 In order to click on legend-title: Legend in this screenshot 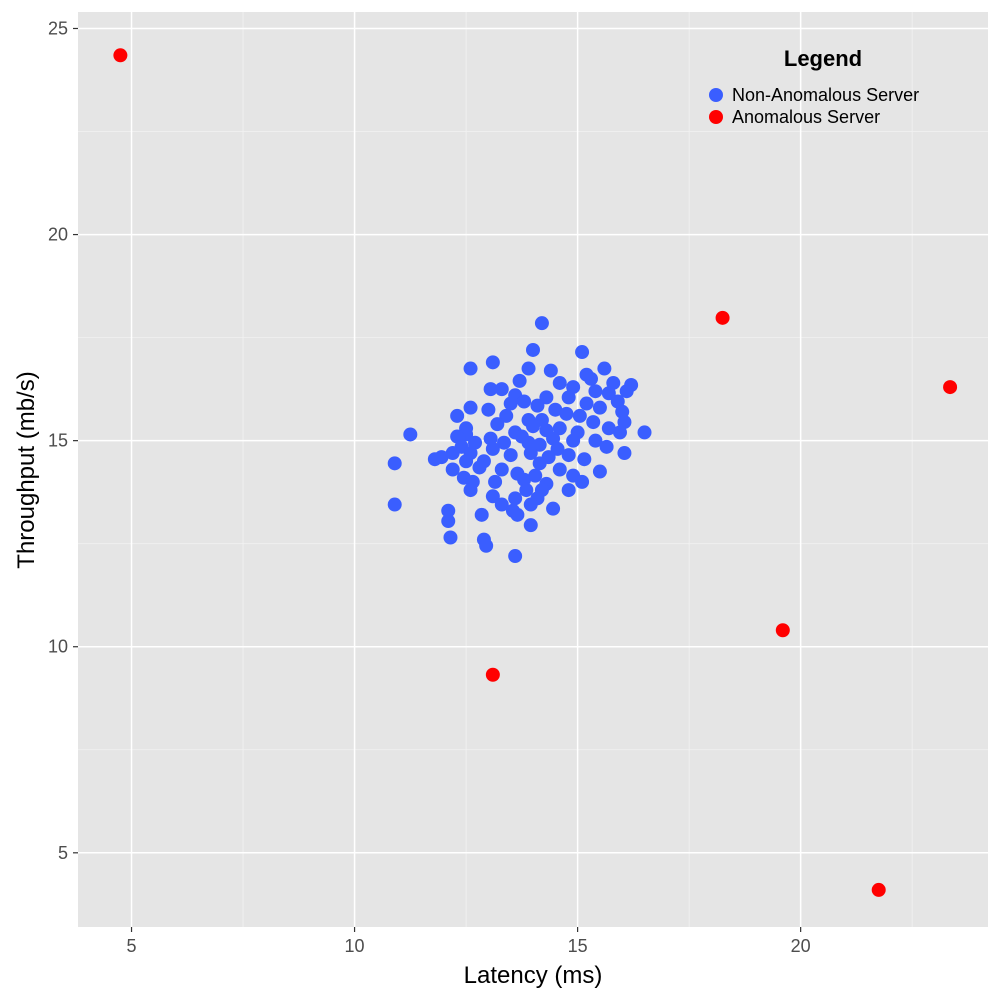, I will do `click(823, 58)`.